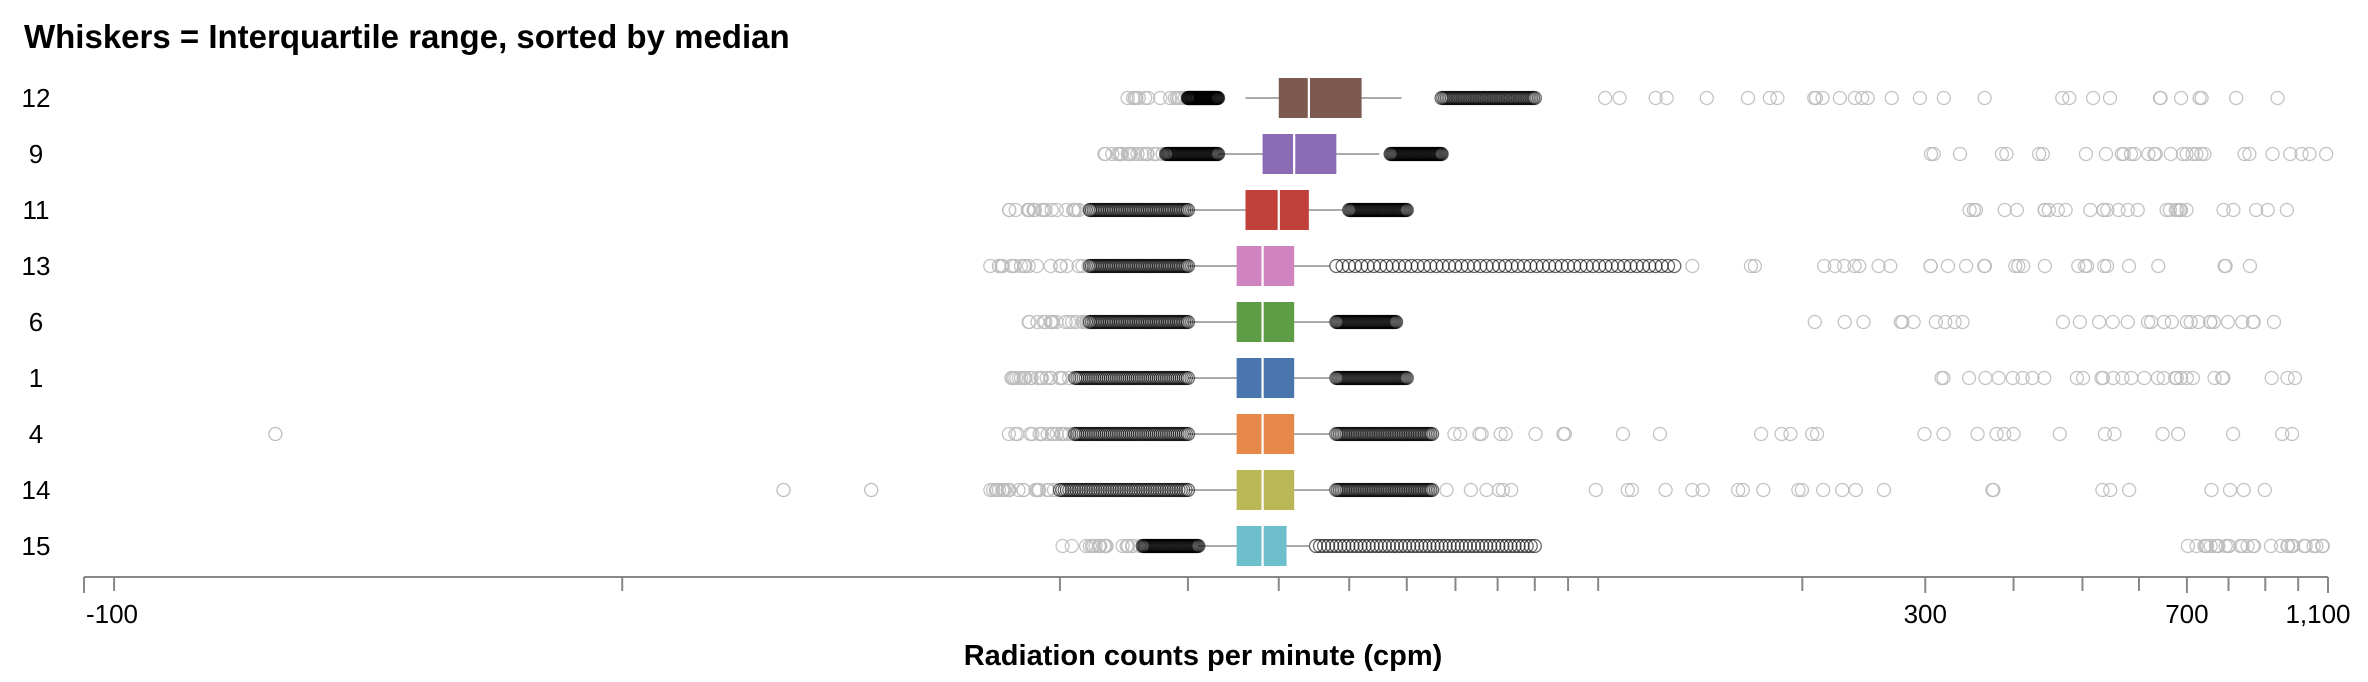 Image resolution: width=2368 pixels, height=682 pixels. What do you see at coordinates (1181, 154) in the screenshot?
I see `series-row-9: 9` at bounding box center [1181, 154].